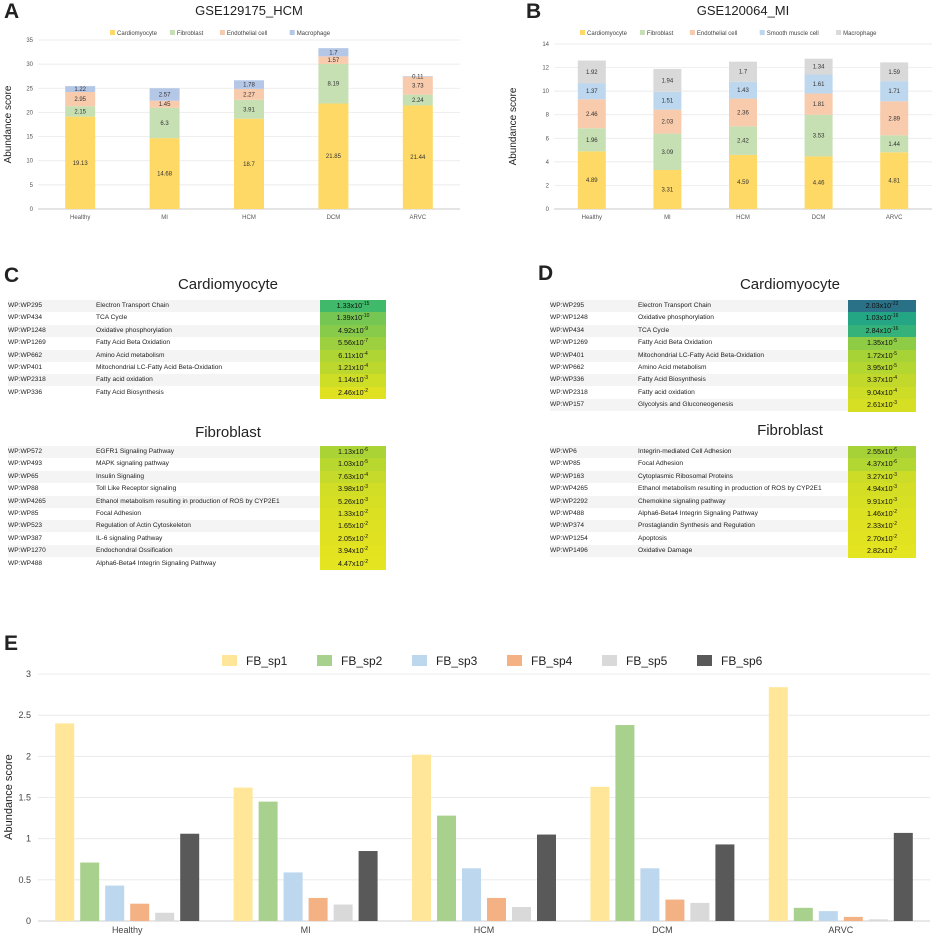 The width and height of the screenshot is (941, 937). What do you see at coordinates (882, 405) in the screenshot?
I see `p-value-cell: 2.61x10-3` at bounding box center [882, 405].